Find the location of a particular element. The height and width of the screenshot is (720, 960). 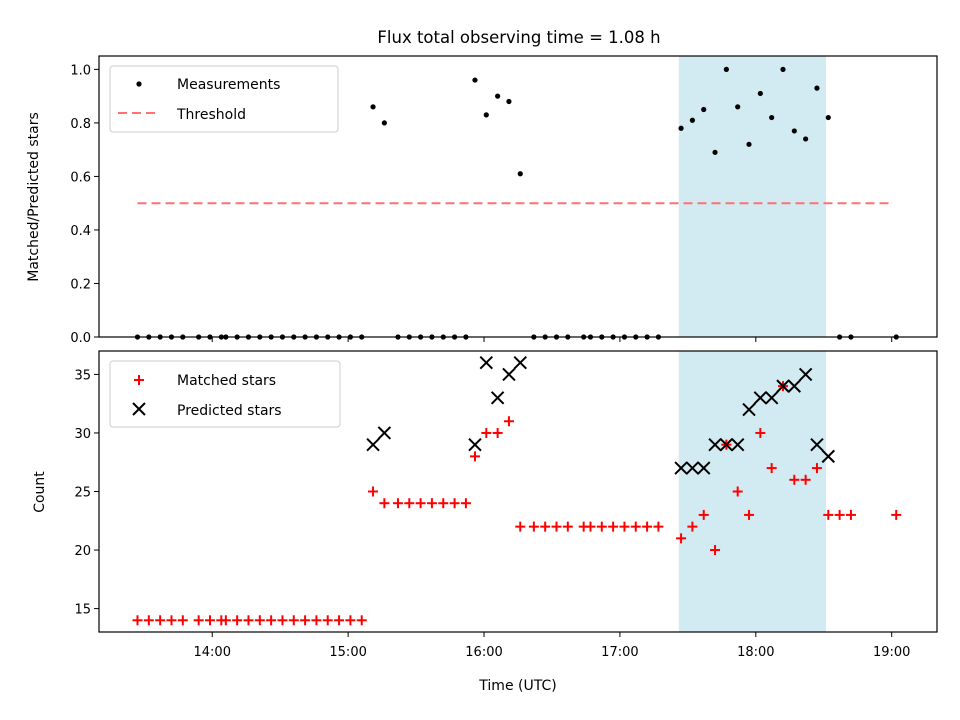

y-tick-label: 15 is located at coordinates (82, 610).